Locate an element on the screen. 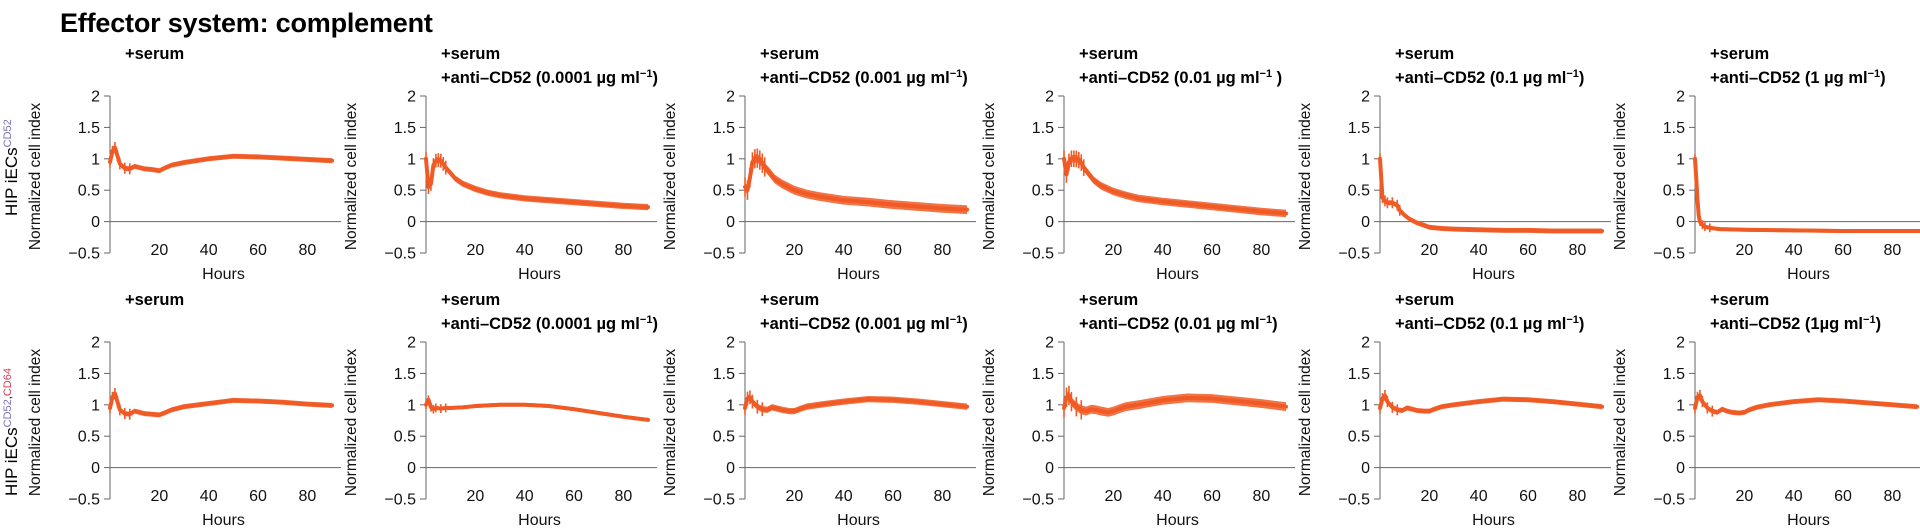  panel-title-line2: +anti–CD52 (1 µg ml−1) is located at coordinates (1798, 76).